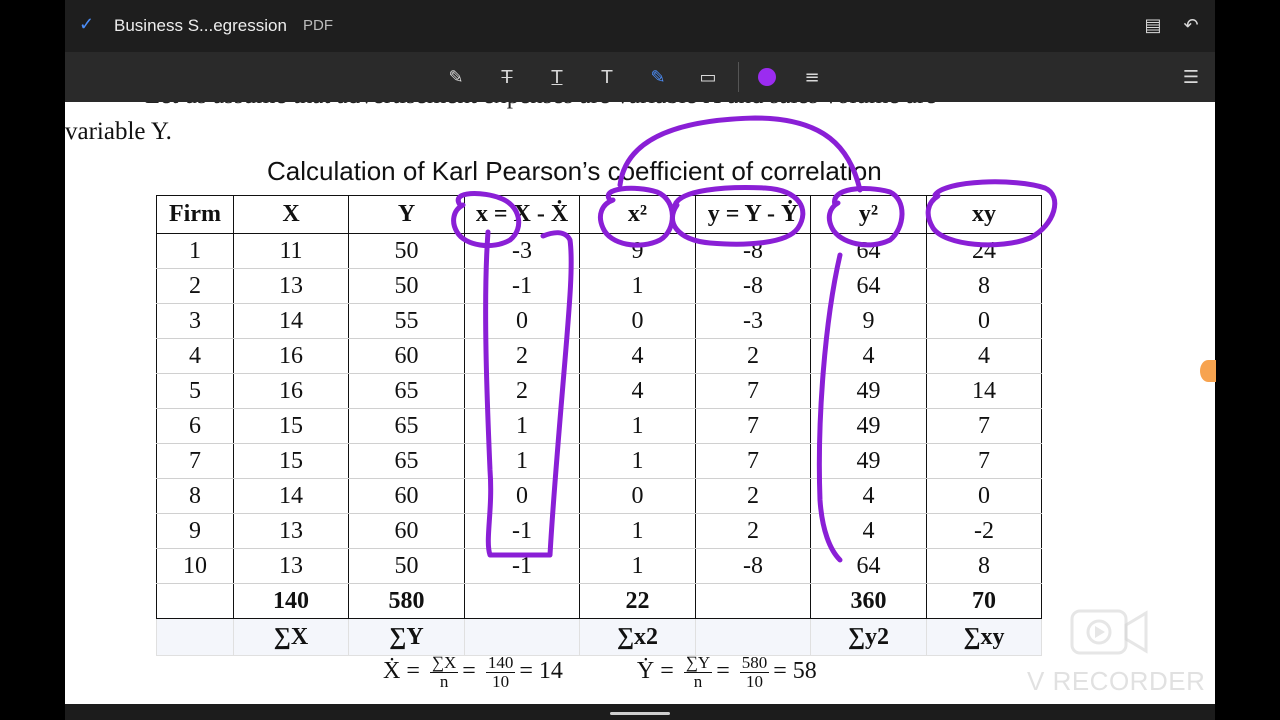 This screenshot has width=1280, height=720. Describe the element at coordinates (200, 25) in the screenshot. I see `document-title: Business S...egression` at that location.